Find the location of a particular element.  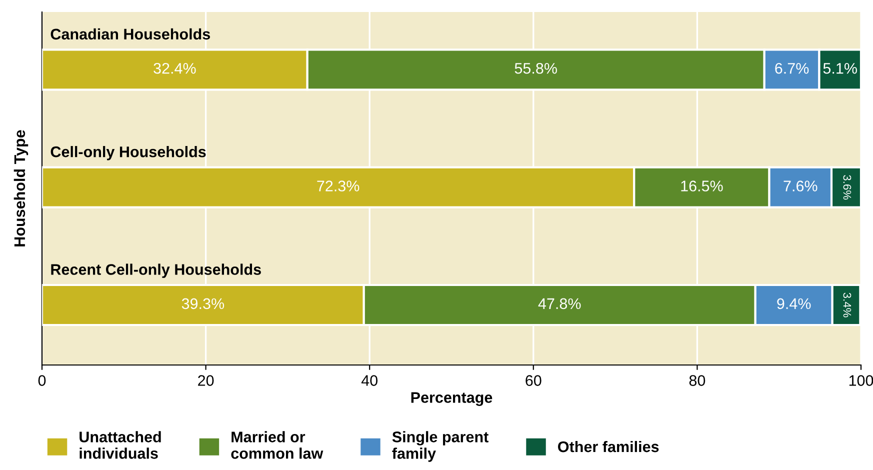

data-label: 6.7% is located at coordinates (792, 68).